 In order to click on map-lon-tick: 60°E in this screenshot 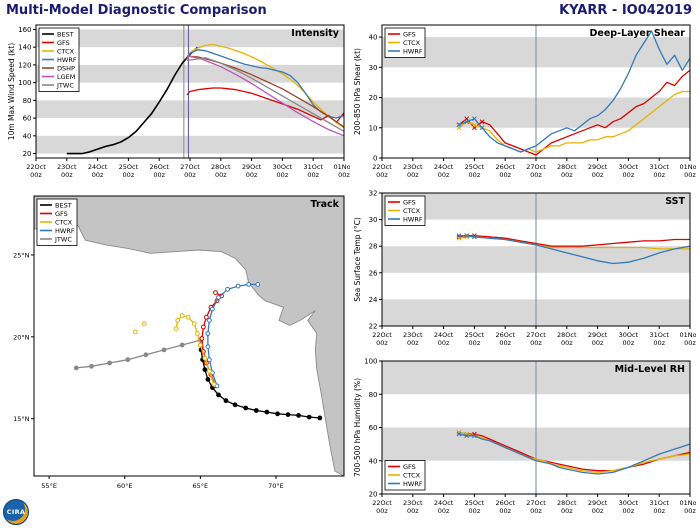, I will do `click(125, 486)`.